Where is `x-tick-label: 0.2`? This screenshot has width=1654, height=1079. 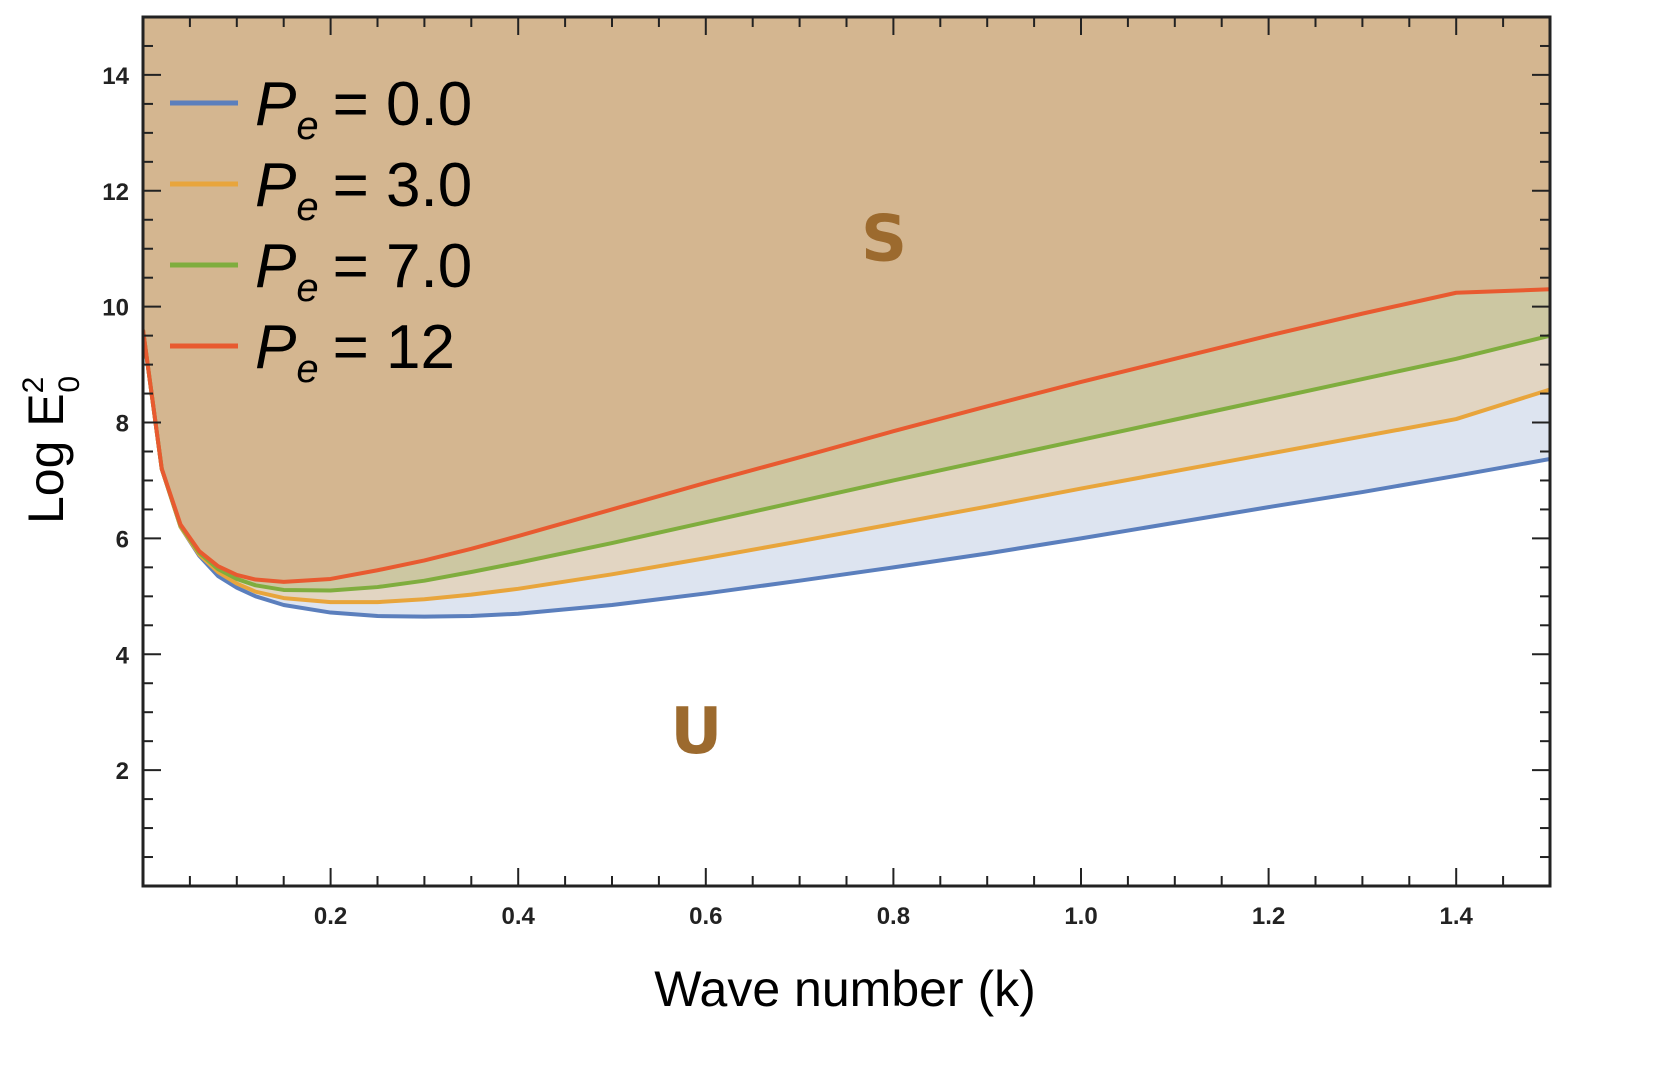 x-tick-label: 0.2 is located at coordinates (330, 916).